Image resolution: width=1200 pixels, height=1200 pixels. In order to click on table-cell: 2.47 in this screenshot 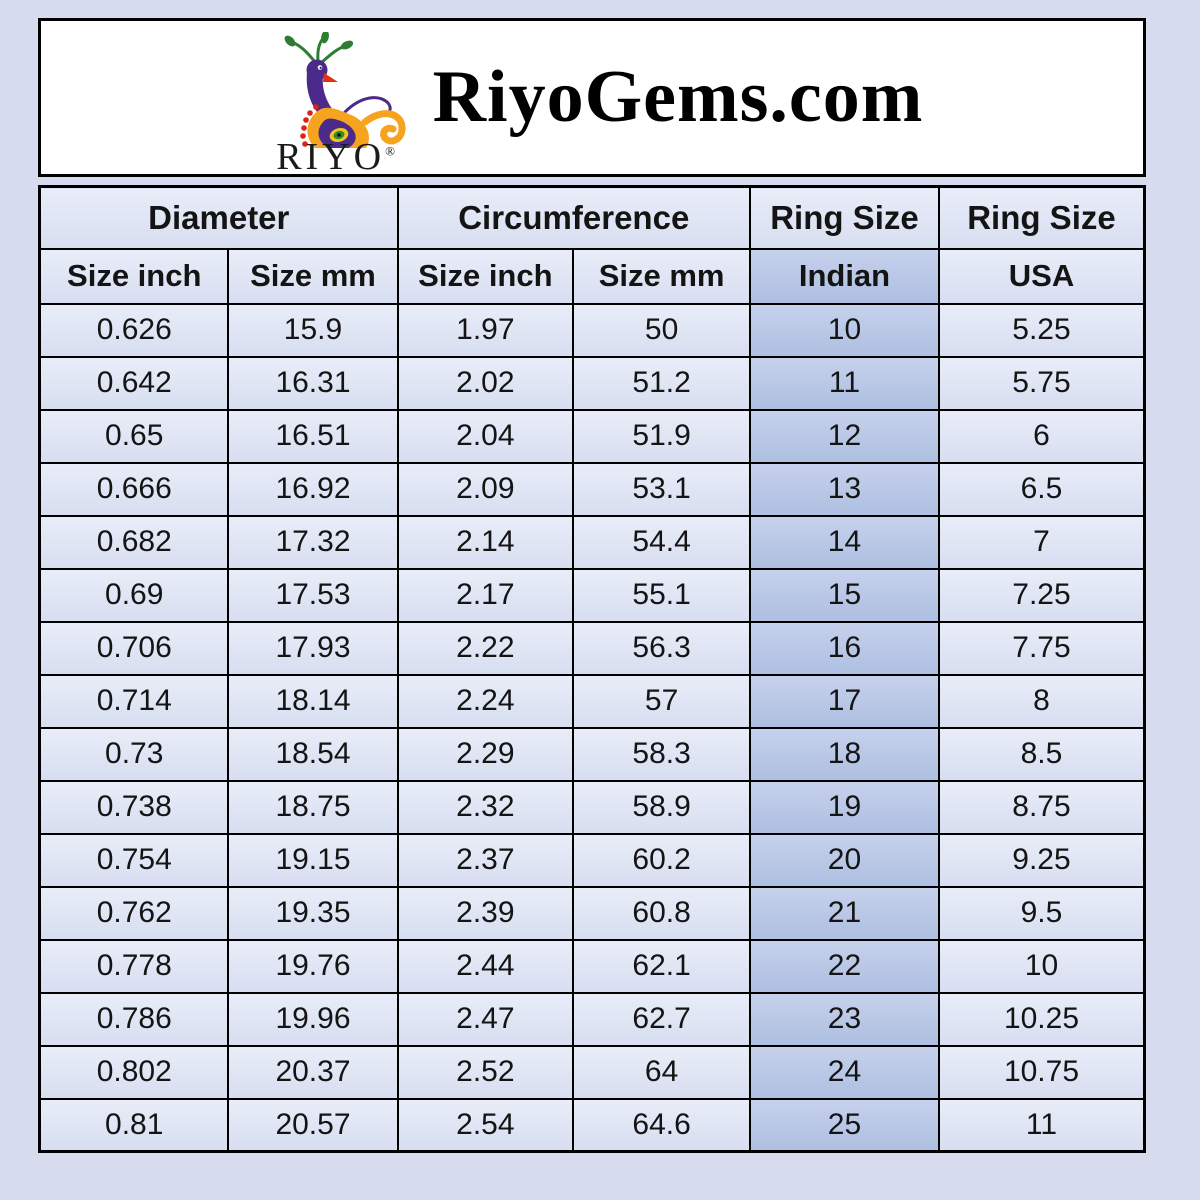, I will do `click(485, 1019)`.